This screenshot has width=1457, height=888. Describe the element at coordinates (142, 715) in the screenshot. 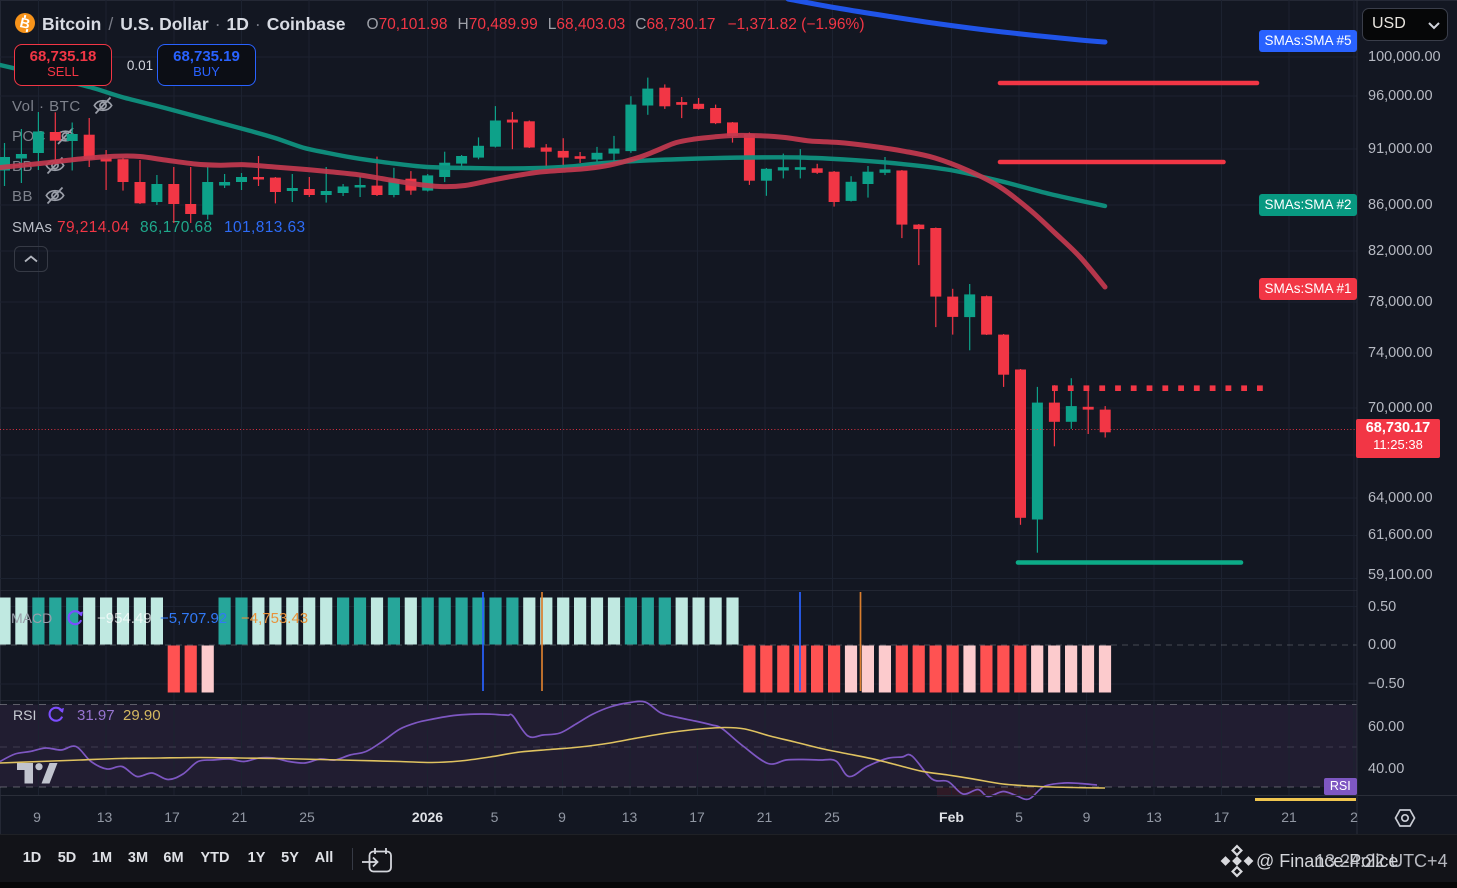

I see `svg-text: 29.90` at that location.